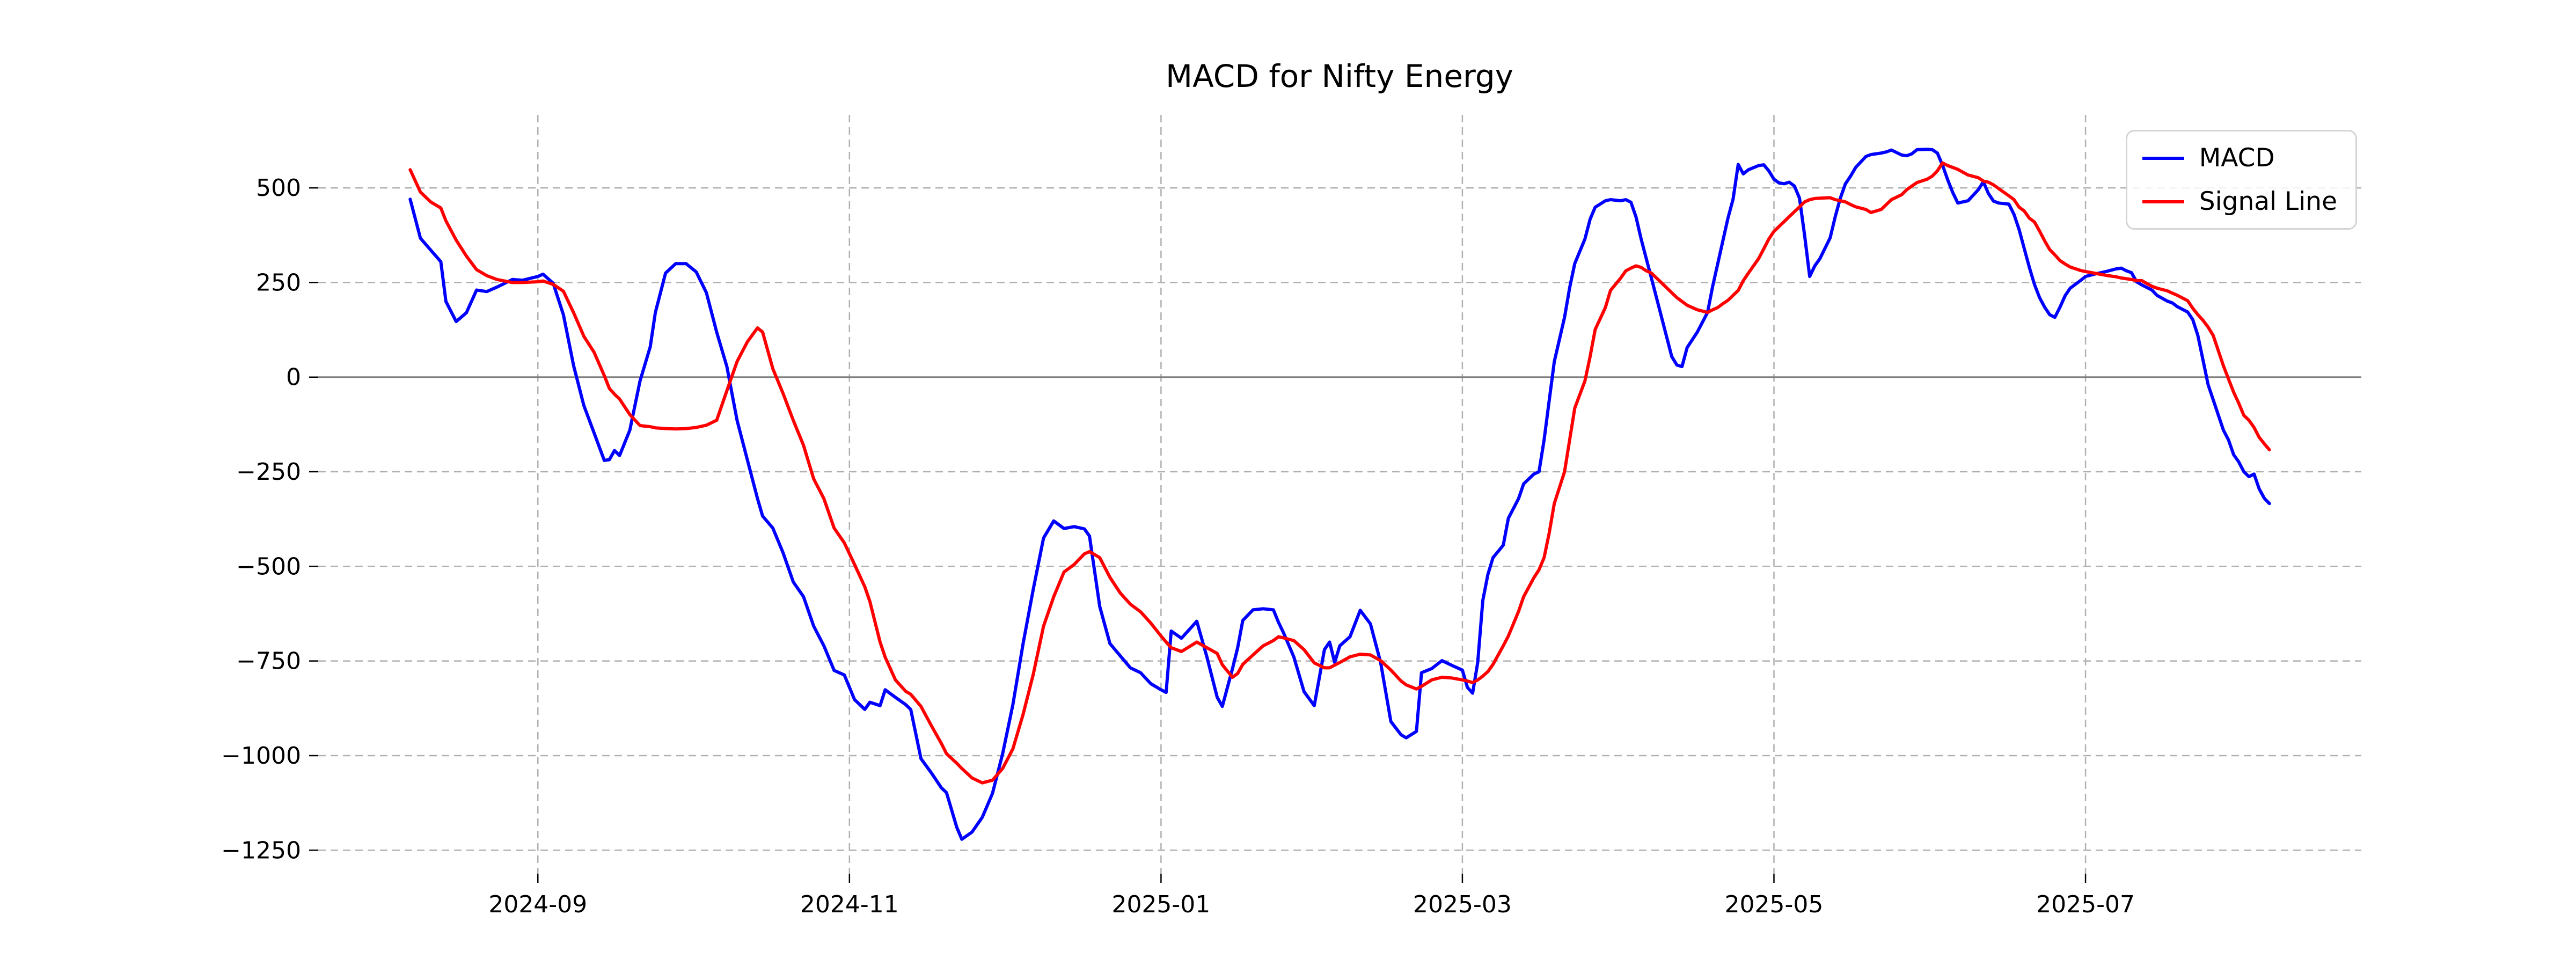 The width and height of the screenshot is (2576, 966). What do you see at coordinates (1160, 904) in the screenshot?
I see `x-tick-label: 2025-01` at bounding box center [1160, 904].